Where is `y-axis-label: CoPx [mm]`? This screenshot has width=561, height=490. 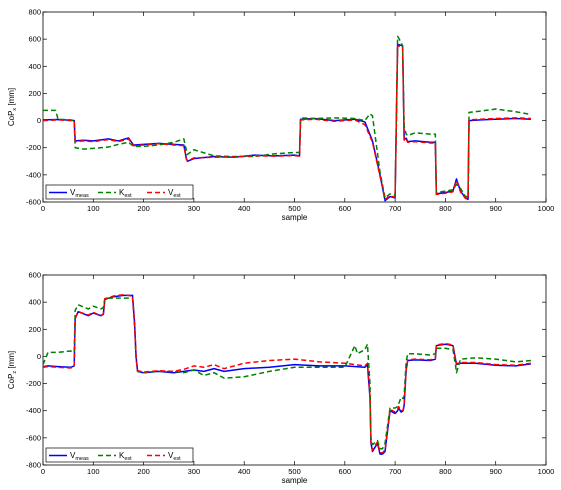
y-axis-label: CoPx [mm] is located at coordinates (12, 107).